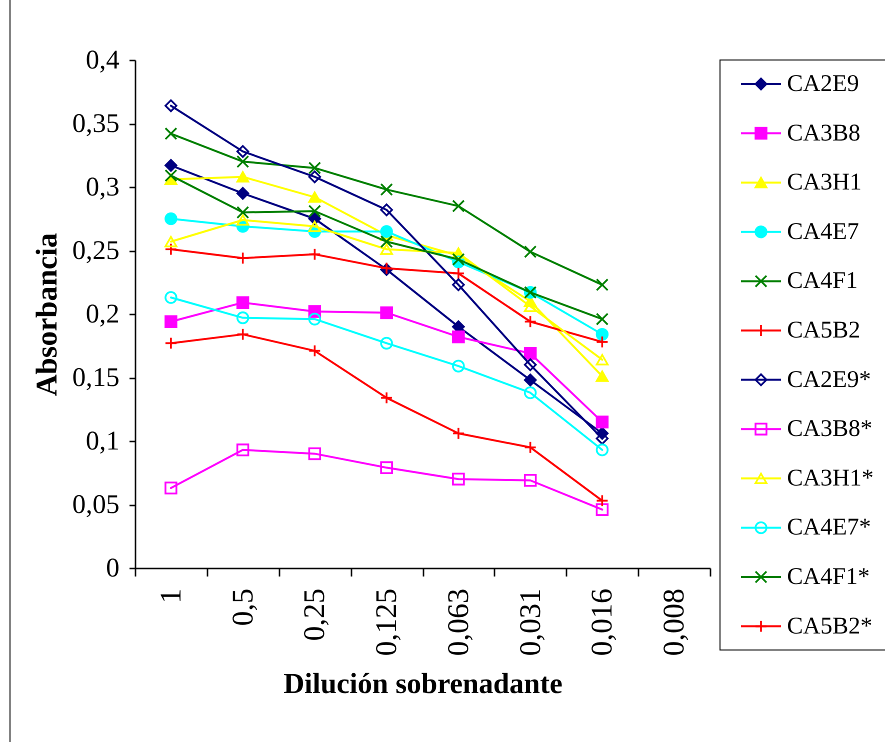  What do you see at coordinates (602, 622) in the screenshot?
I see `x-tick-label: 0,016` at bounding box center [602, 622].